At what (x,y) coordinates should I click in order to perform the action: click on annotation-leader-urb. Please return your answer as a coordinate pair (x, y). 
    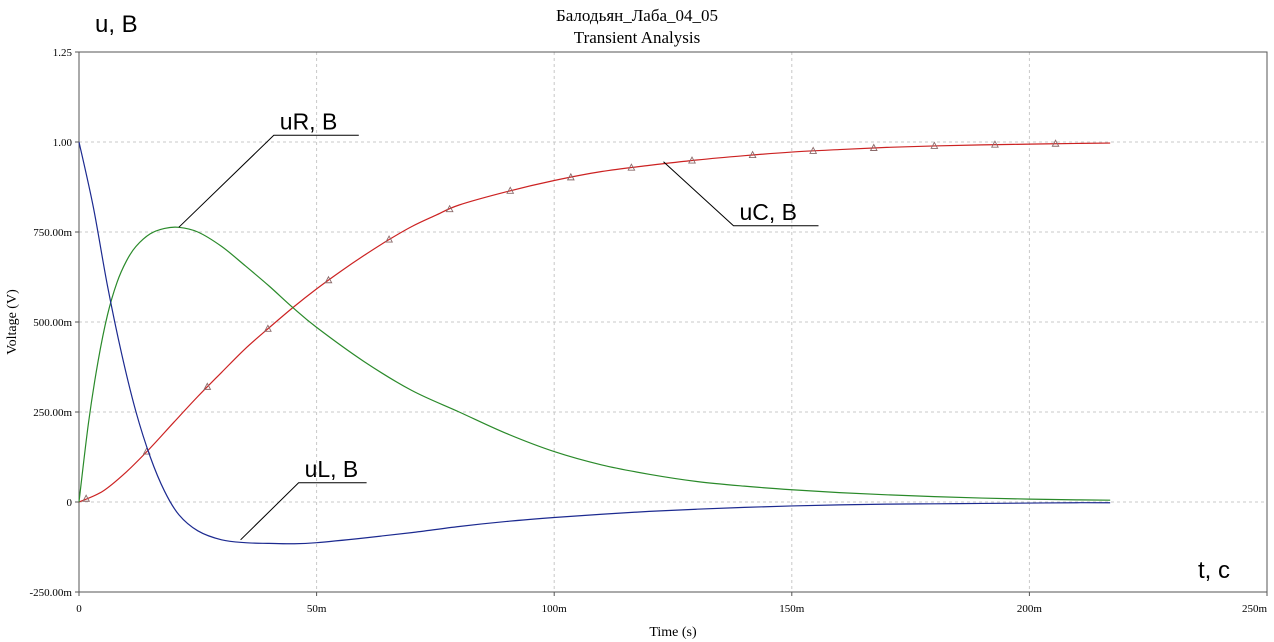
    Looking at the image, I should click on (268, 181).